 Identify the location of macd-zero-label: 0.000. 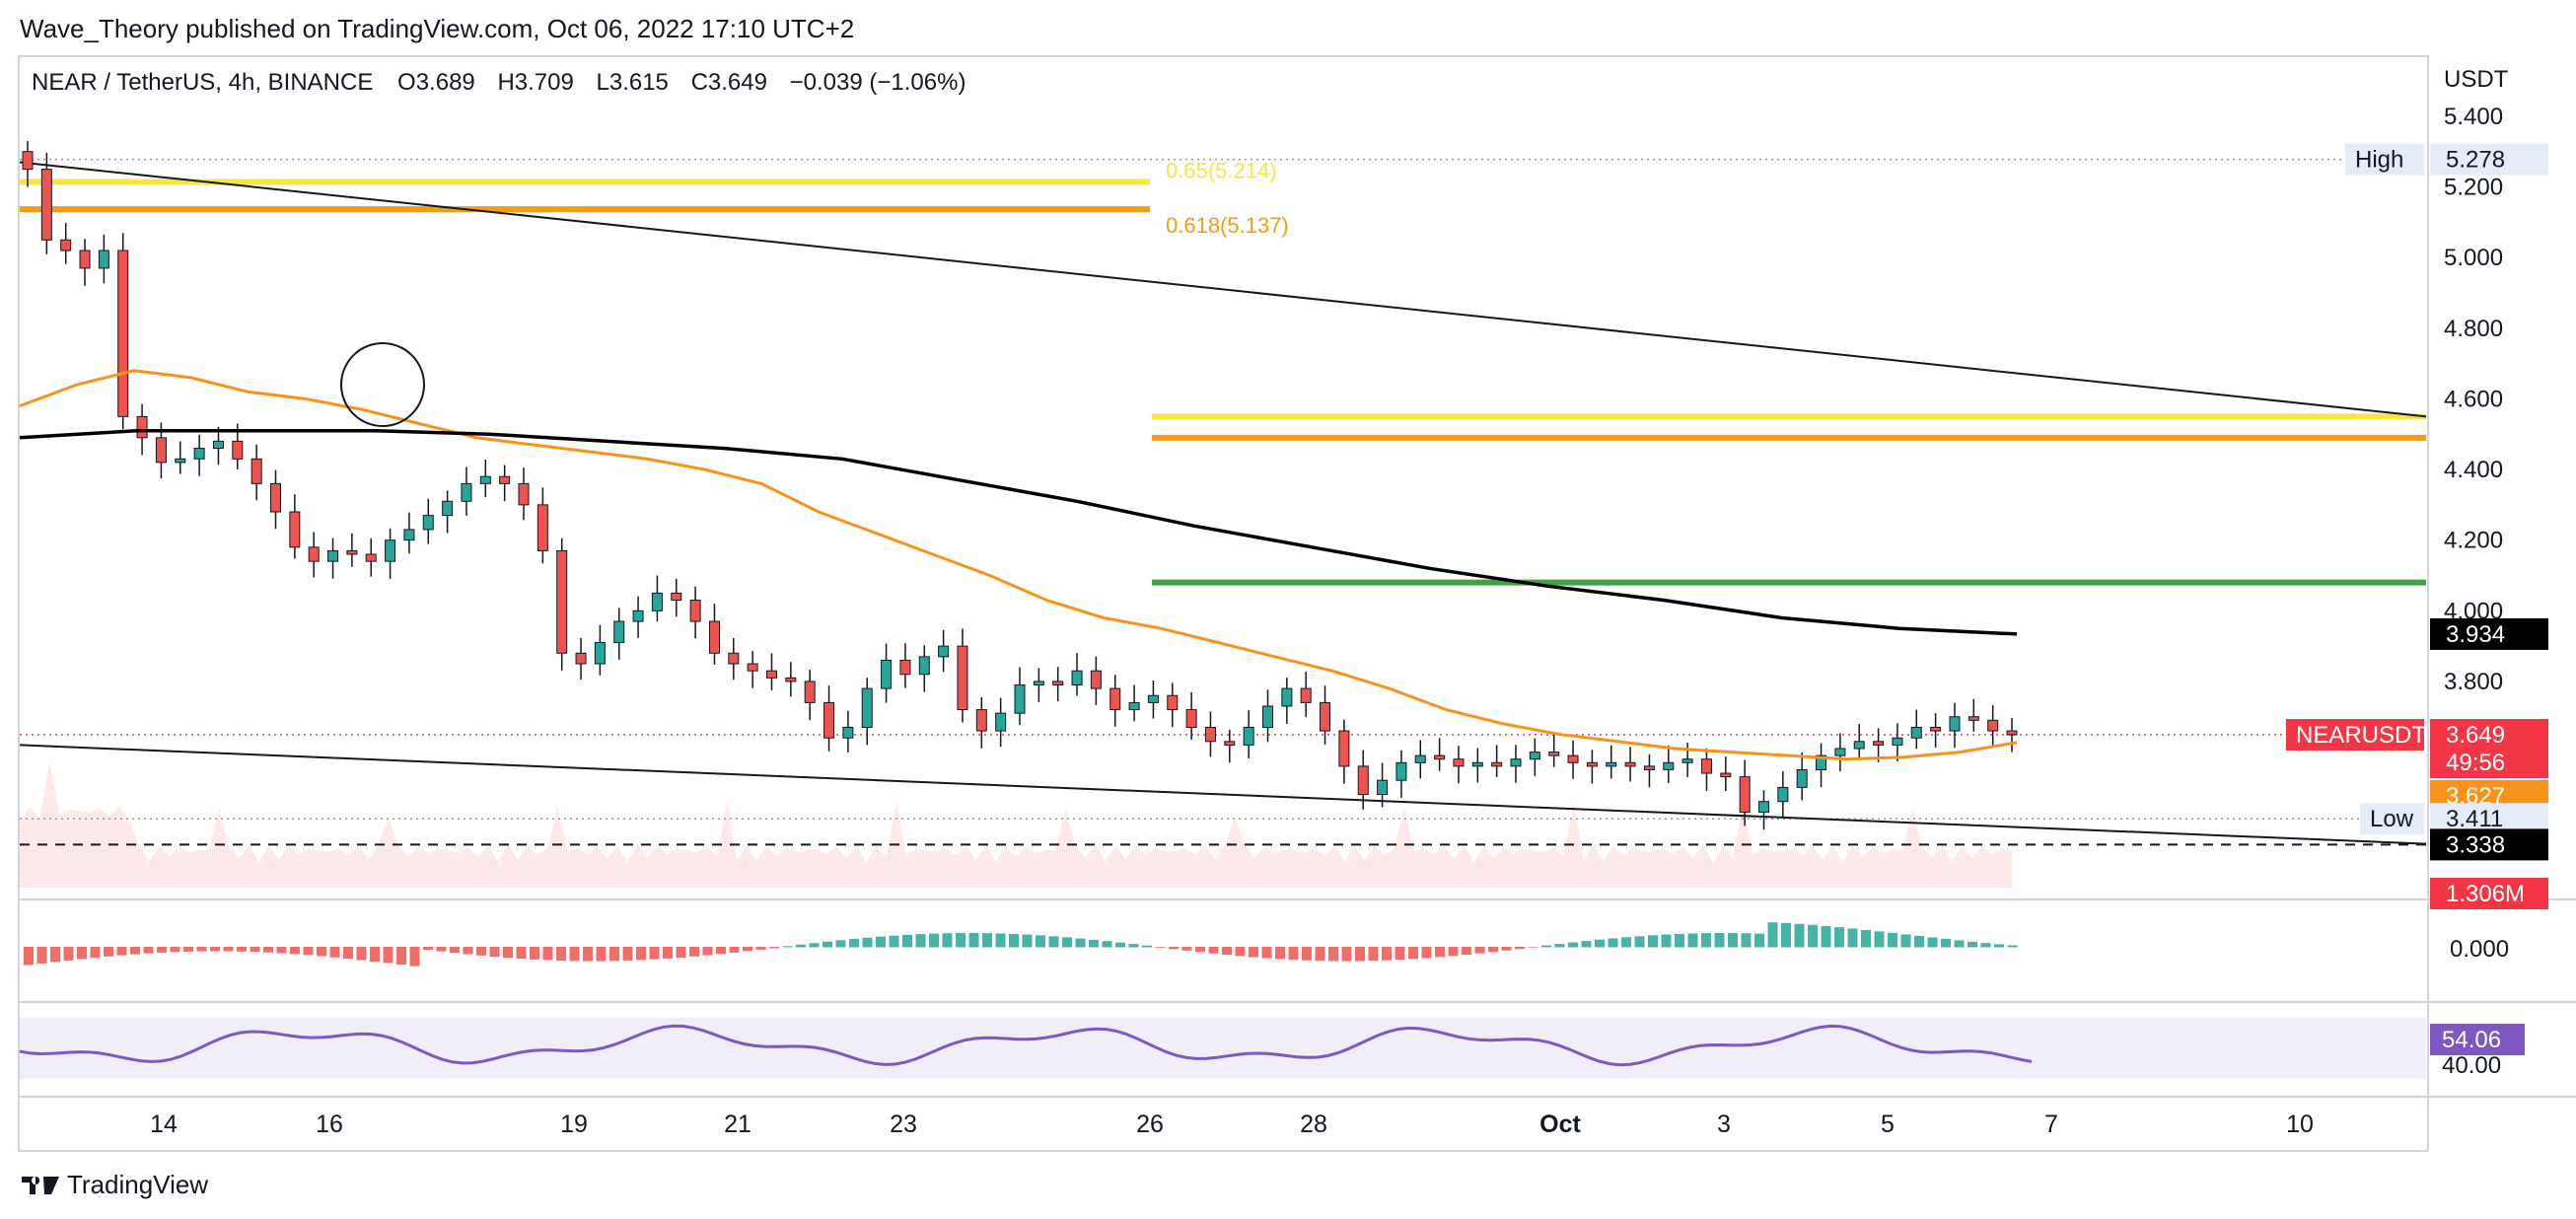
(2479, 949).